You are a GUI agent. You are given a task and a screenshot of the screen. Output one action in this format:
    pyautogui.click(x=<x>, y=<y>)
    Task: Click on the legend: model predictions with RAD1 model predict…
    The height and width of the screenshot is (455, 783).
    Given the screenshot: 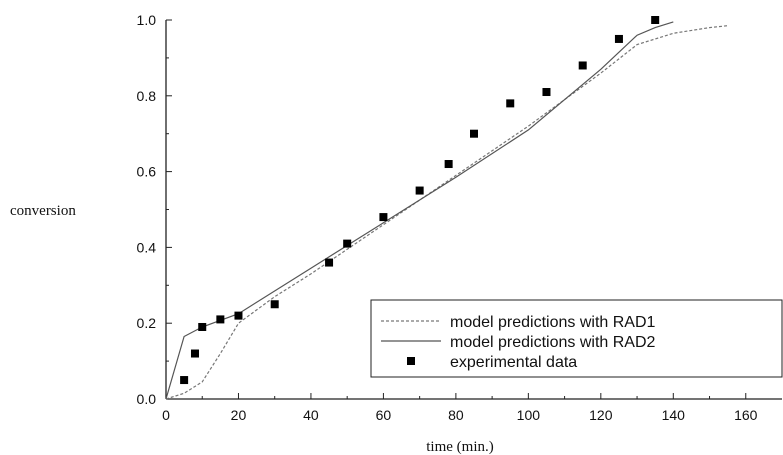 What is the action you would take?
    pyautogui.click(x=576, y=338)
    